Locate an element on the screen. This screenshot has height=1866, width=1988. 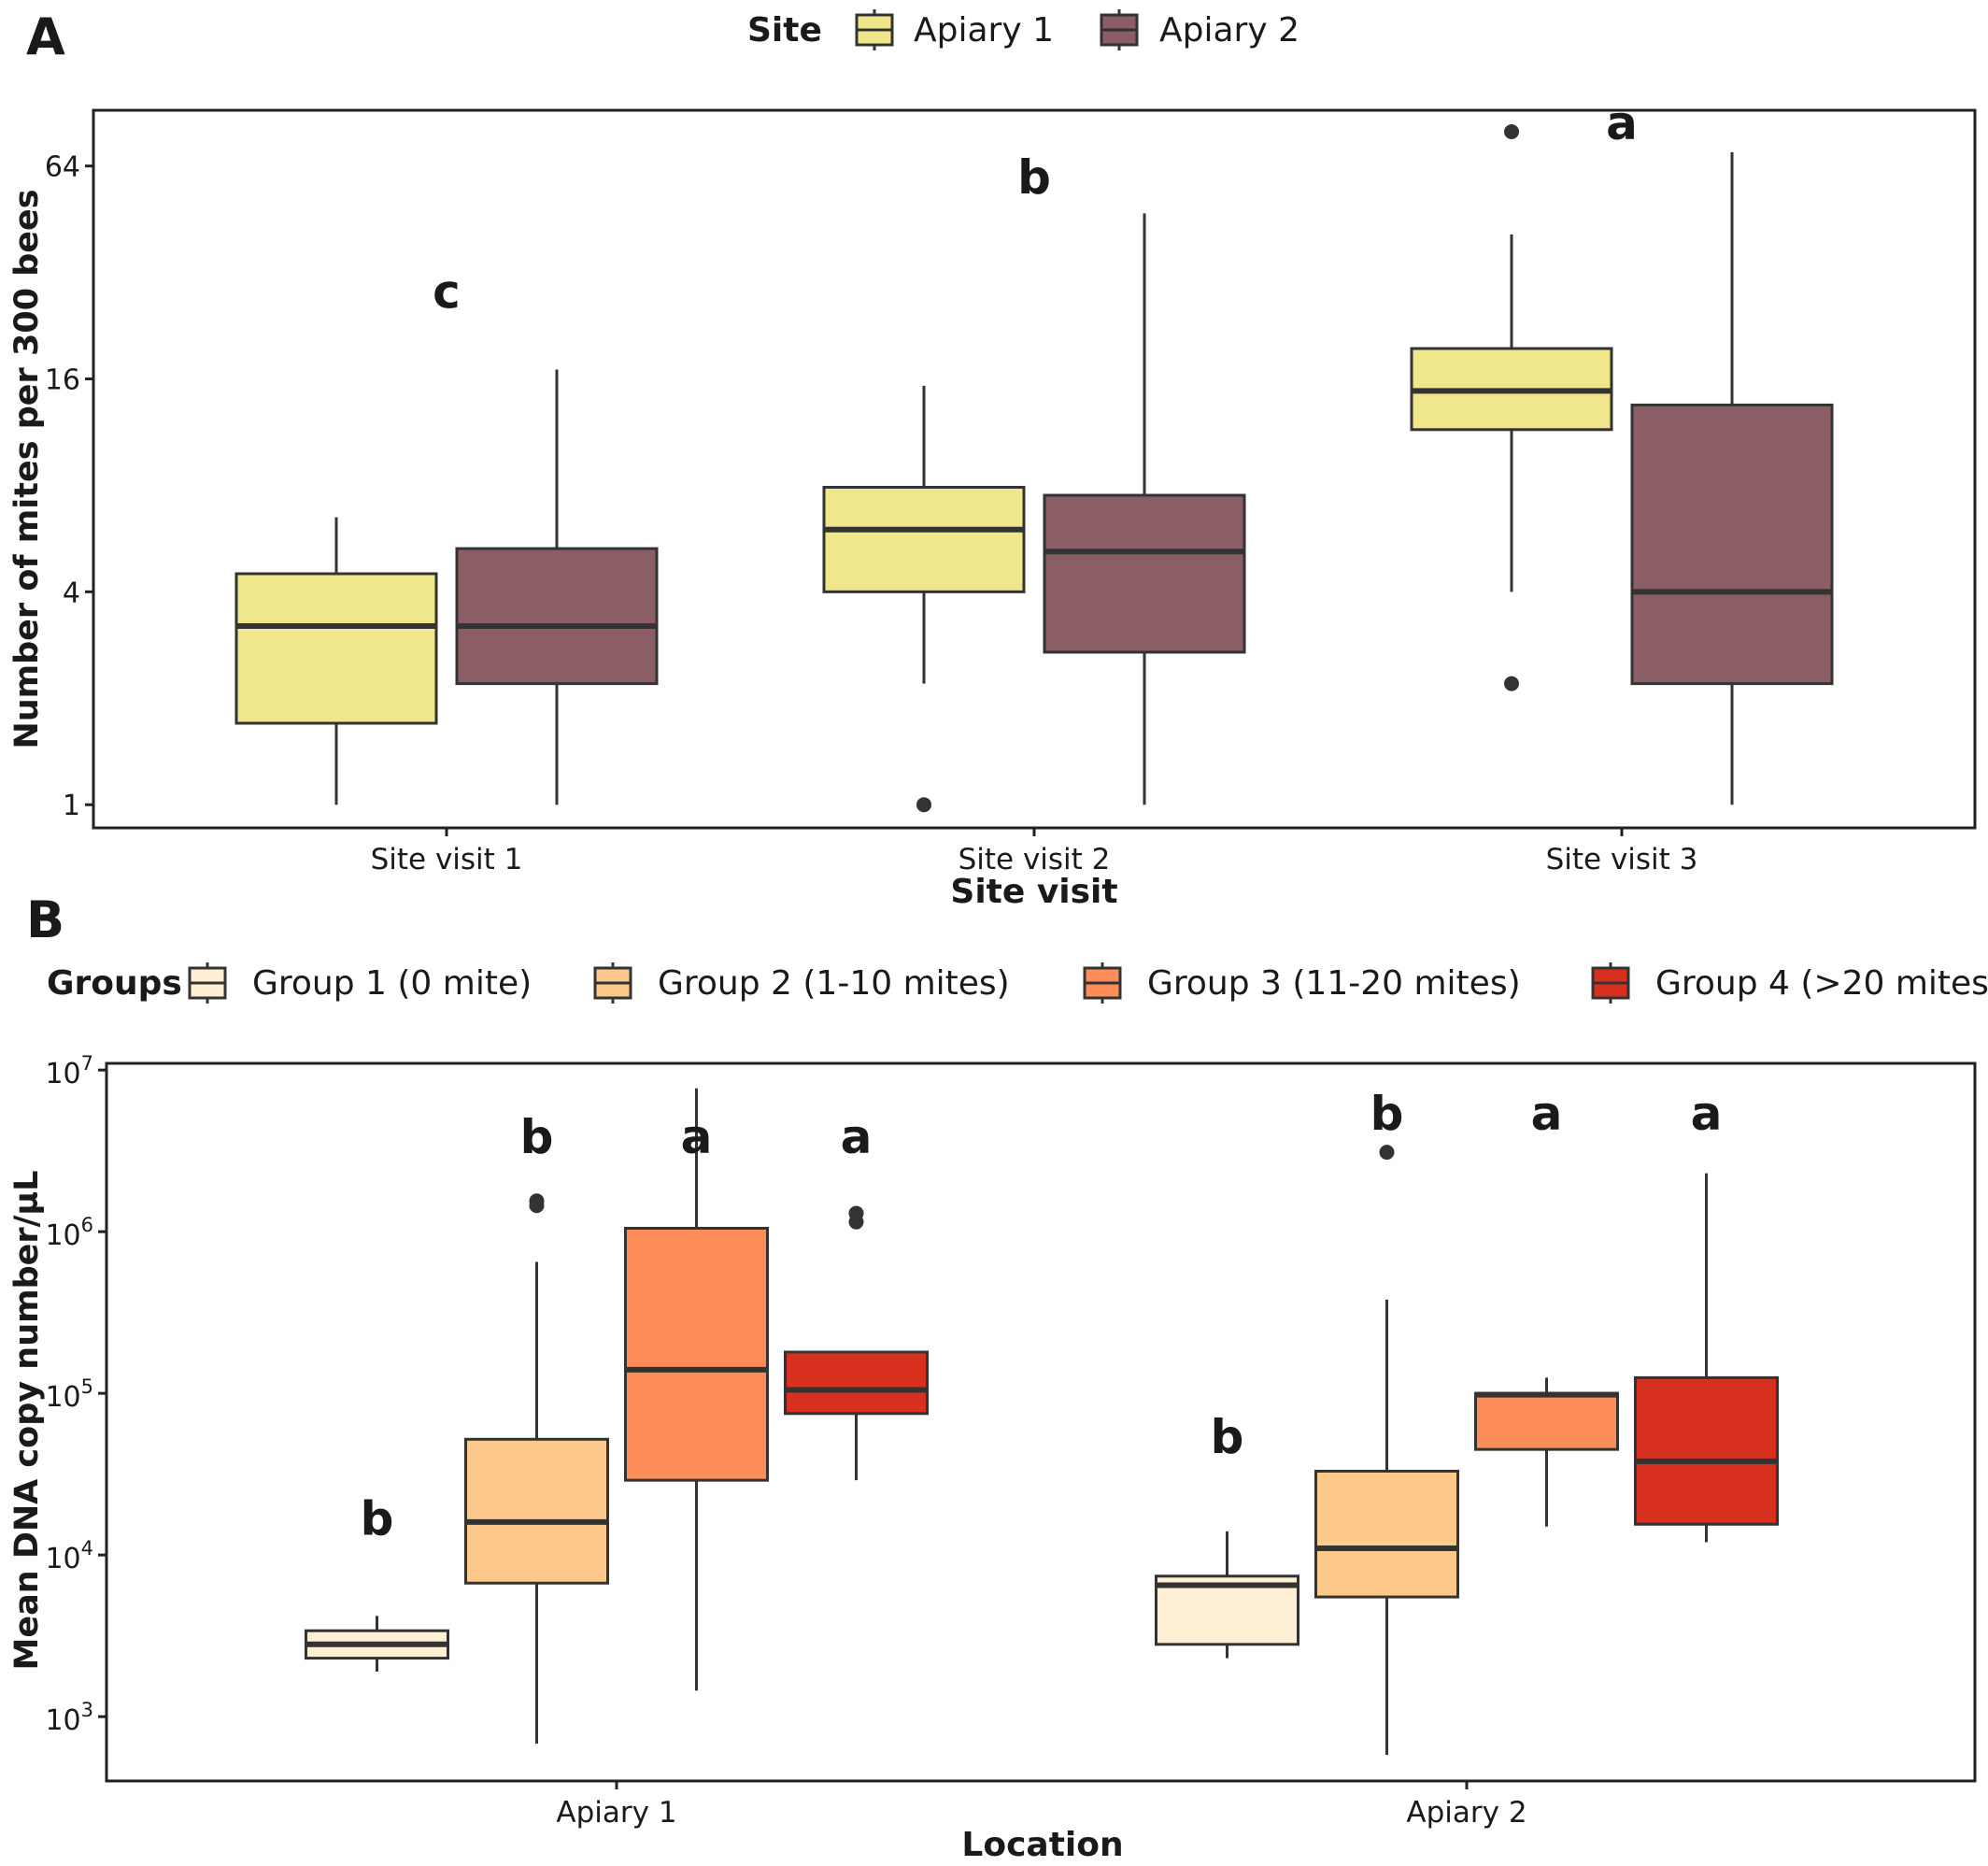
y-axis-a: 1 4 16 64 is located at coordinates (69, 486).